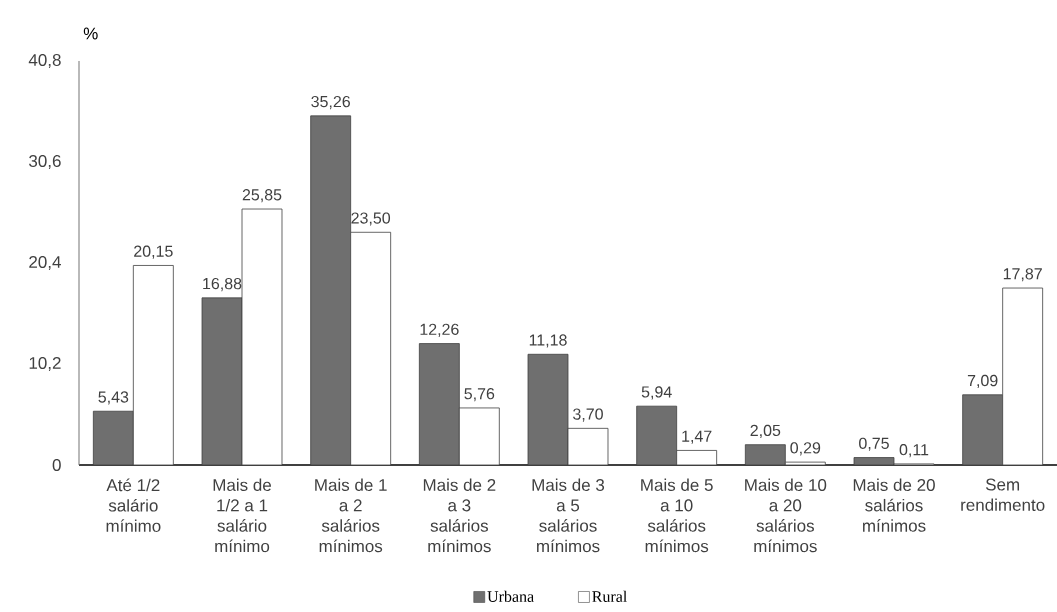  What do you see at coordinates (765, 431) in the screenshot?
I see `data-label: 2,05` at bounding box center [765, 431].